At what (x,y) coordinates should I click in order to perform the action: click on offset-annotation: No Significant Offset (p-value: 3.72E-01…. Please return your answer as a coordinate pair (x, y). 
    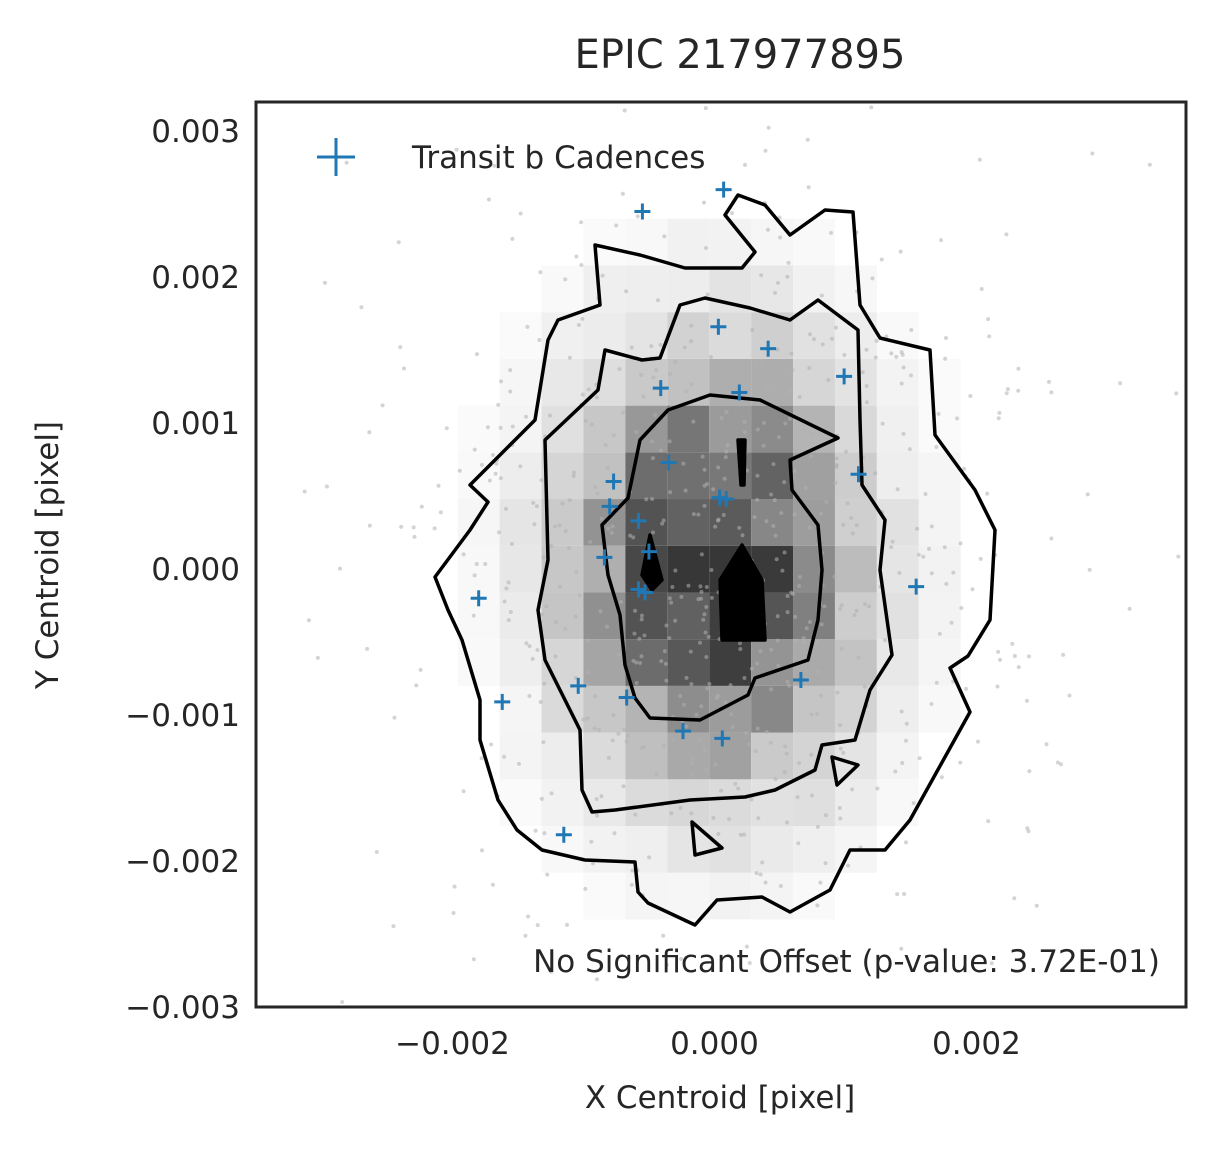
    Looking at the image, I should click on (846, 962).